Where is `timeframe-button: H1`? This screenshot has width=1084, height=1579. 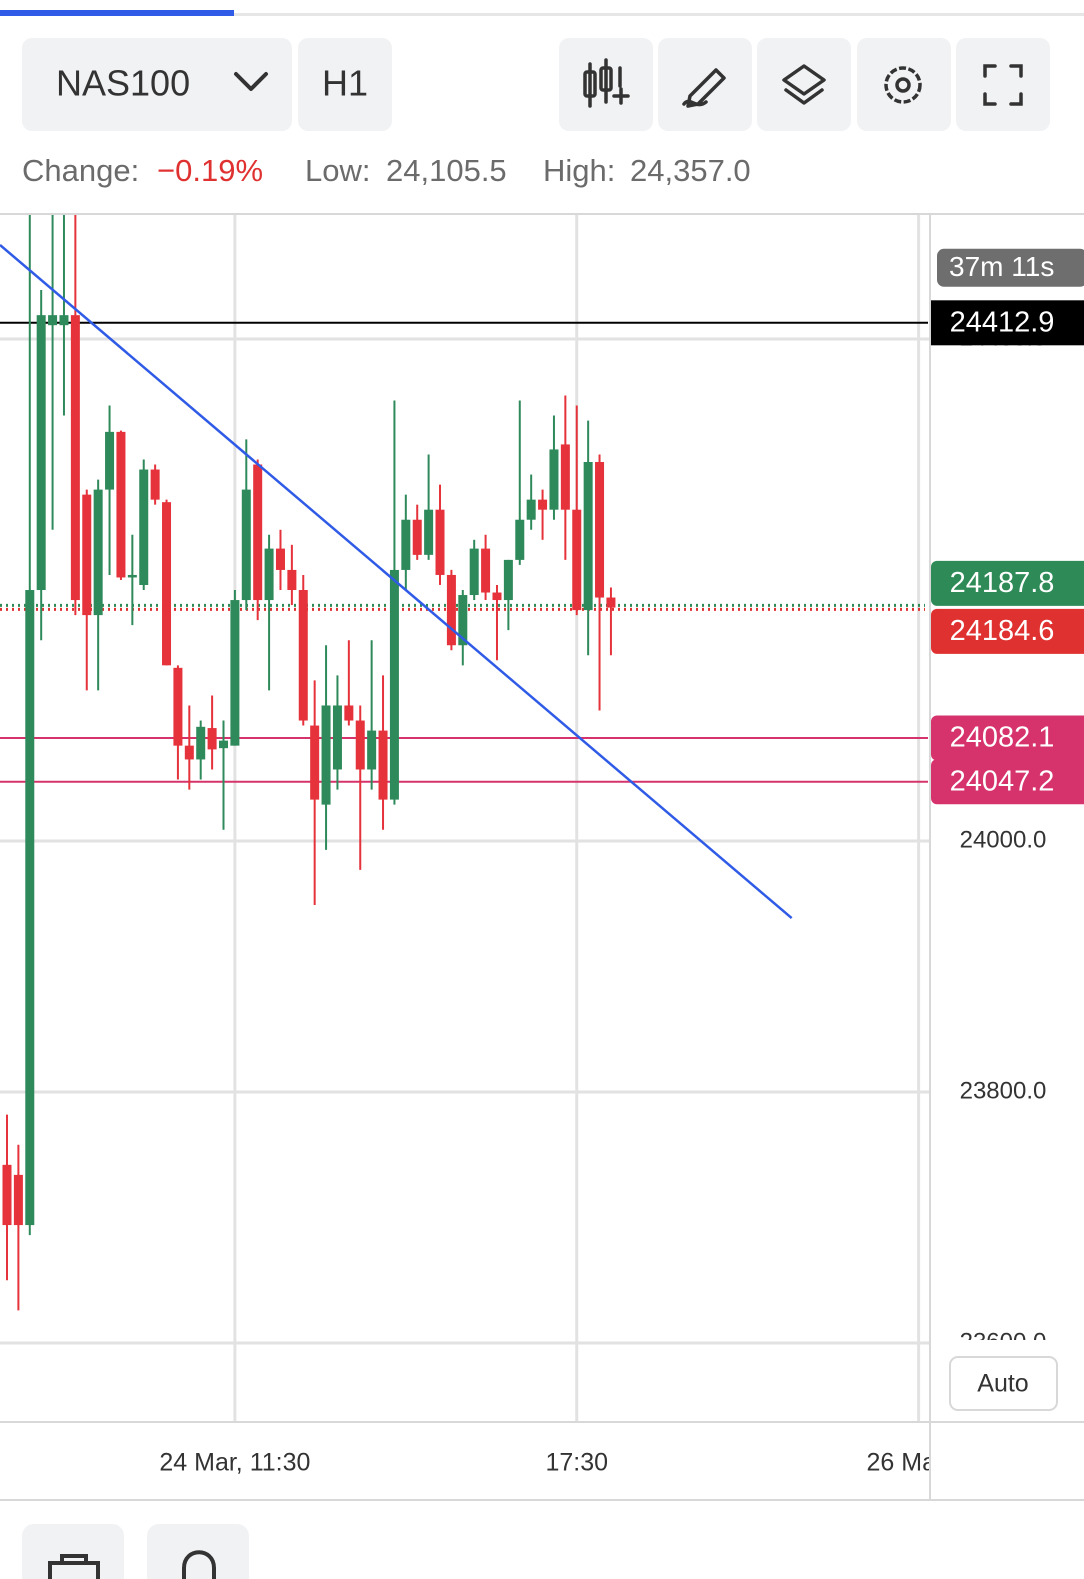 timeframe-button: H1 is located at coordinates (345, 84).